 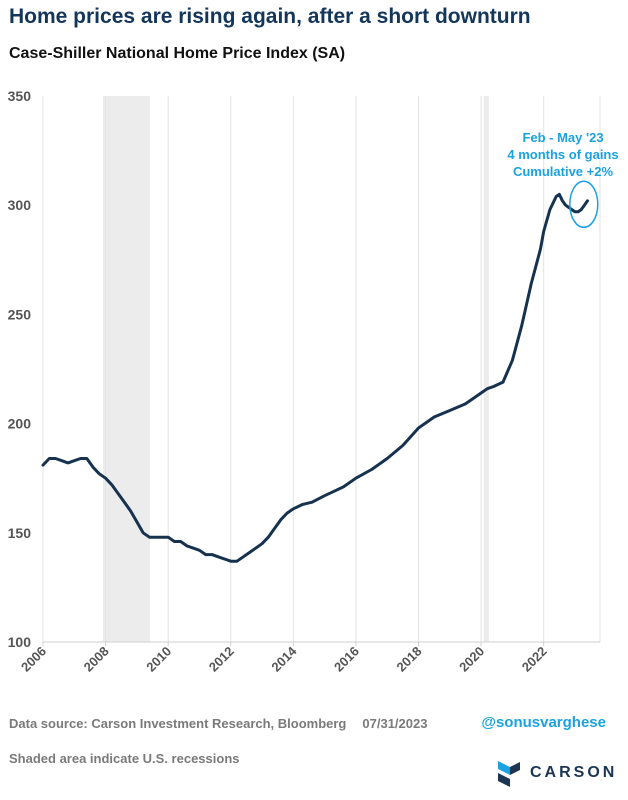 What do you see at coordinates (509, 774) in the screenshot?
I see `carson-logo-icon` at bounding box center [509, 774].